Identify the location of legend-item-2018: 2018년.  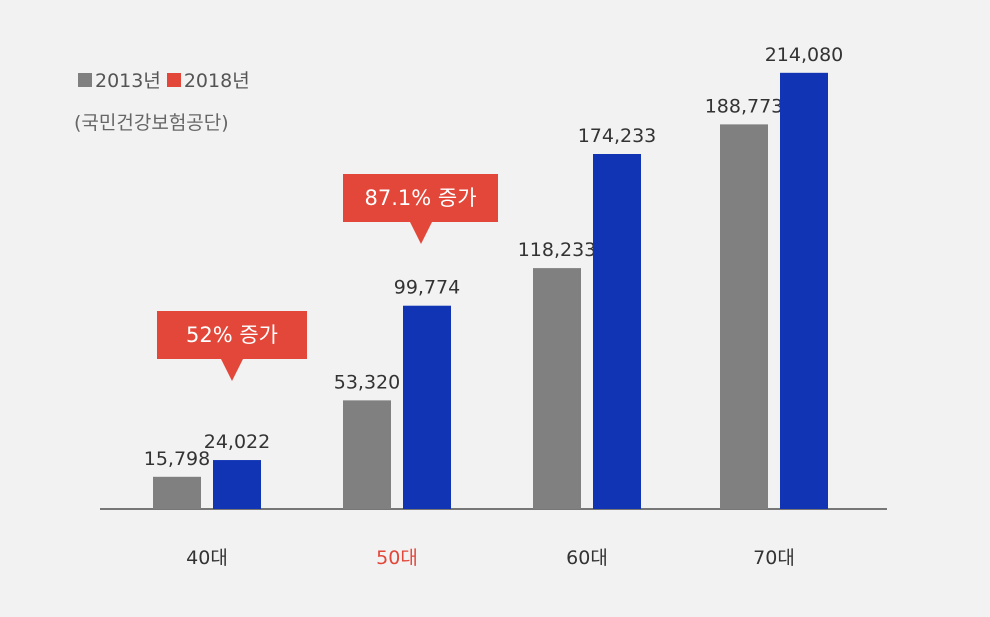
(208, 79).